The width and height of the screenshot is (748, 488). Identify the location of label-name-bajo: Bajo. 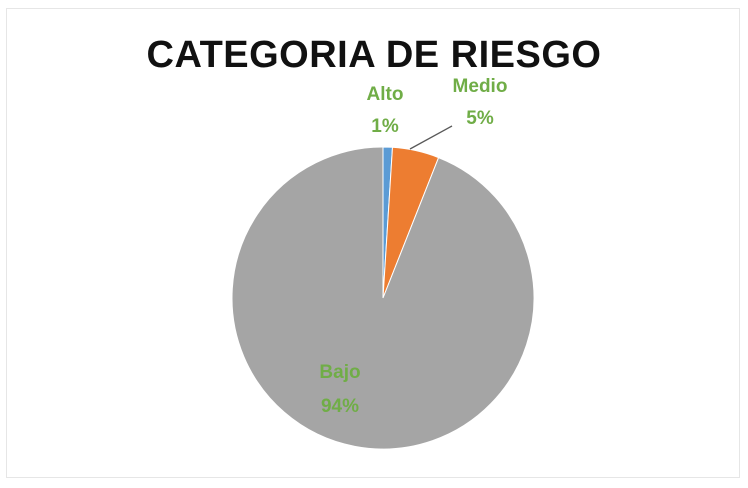
(339, 372).